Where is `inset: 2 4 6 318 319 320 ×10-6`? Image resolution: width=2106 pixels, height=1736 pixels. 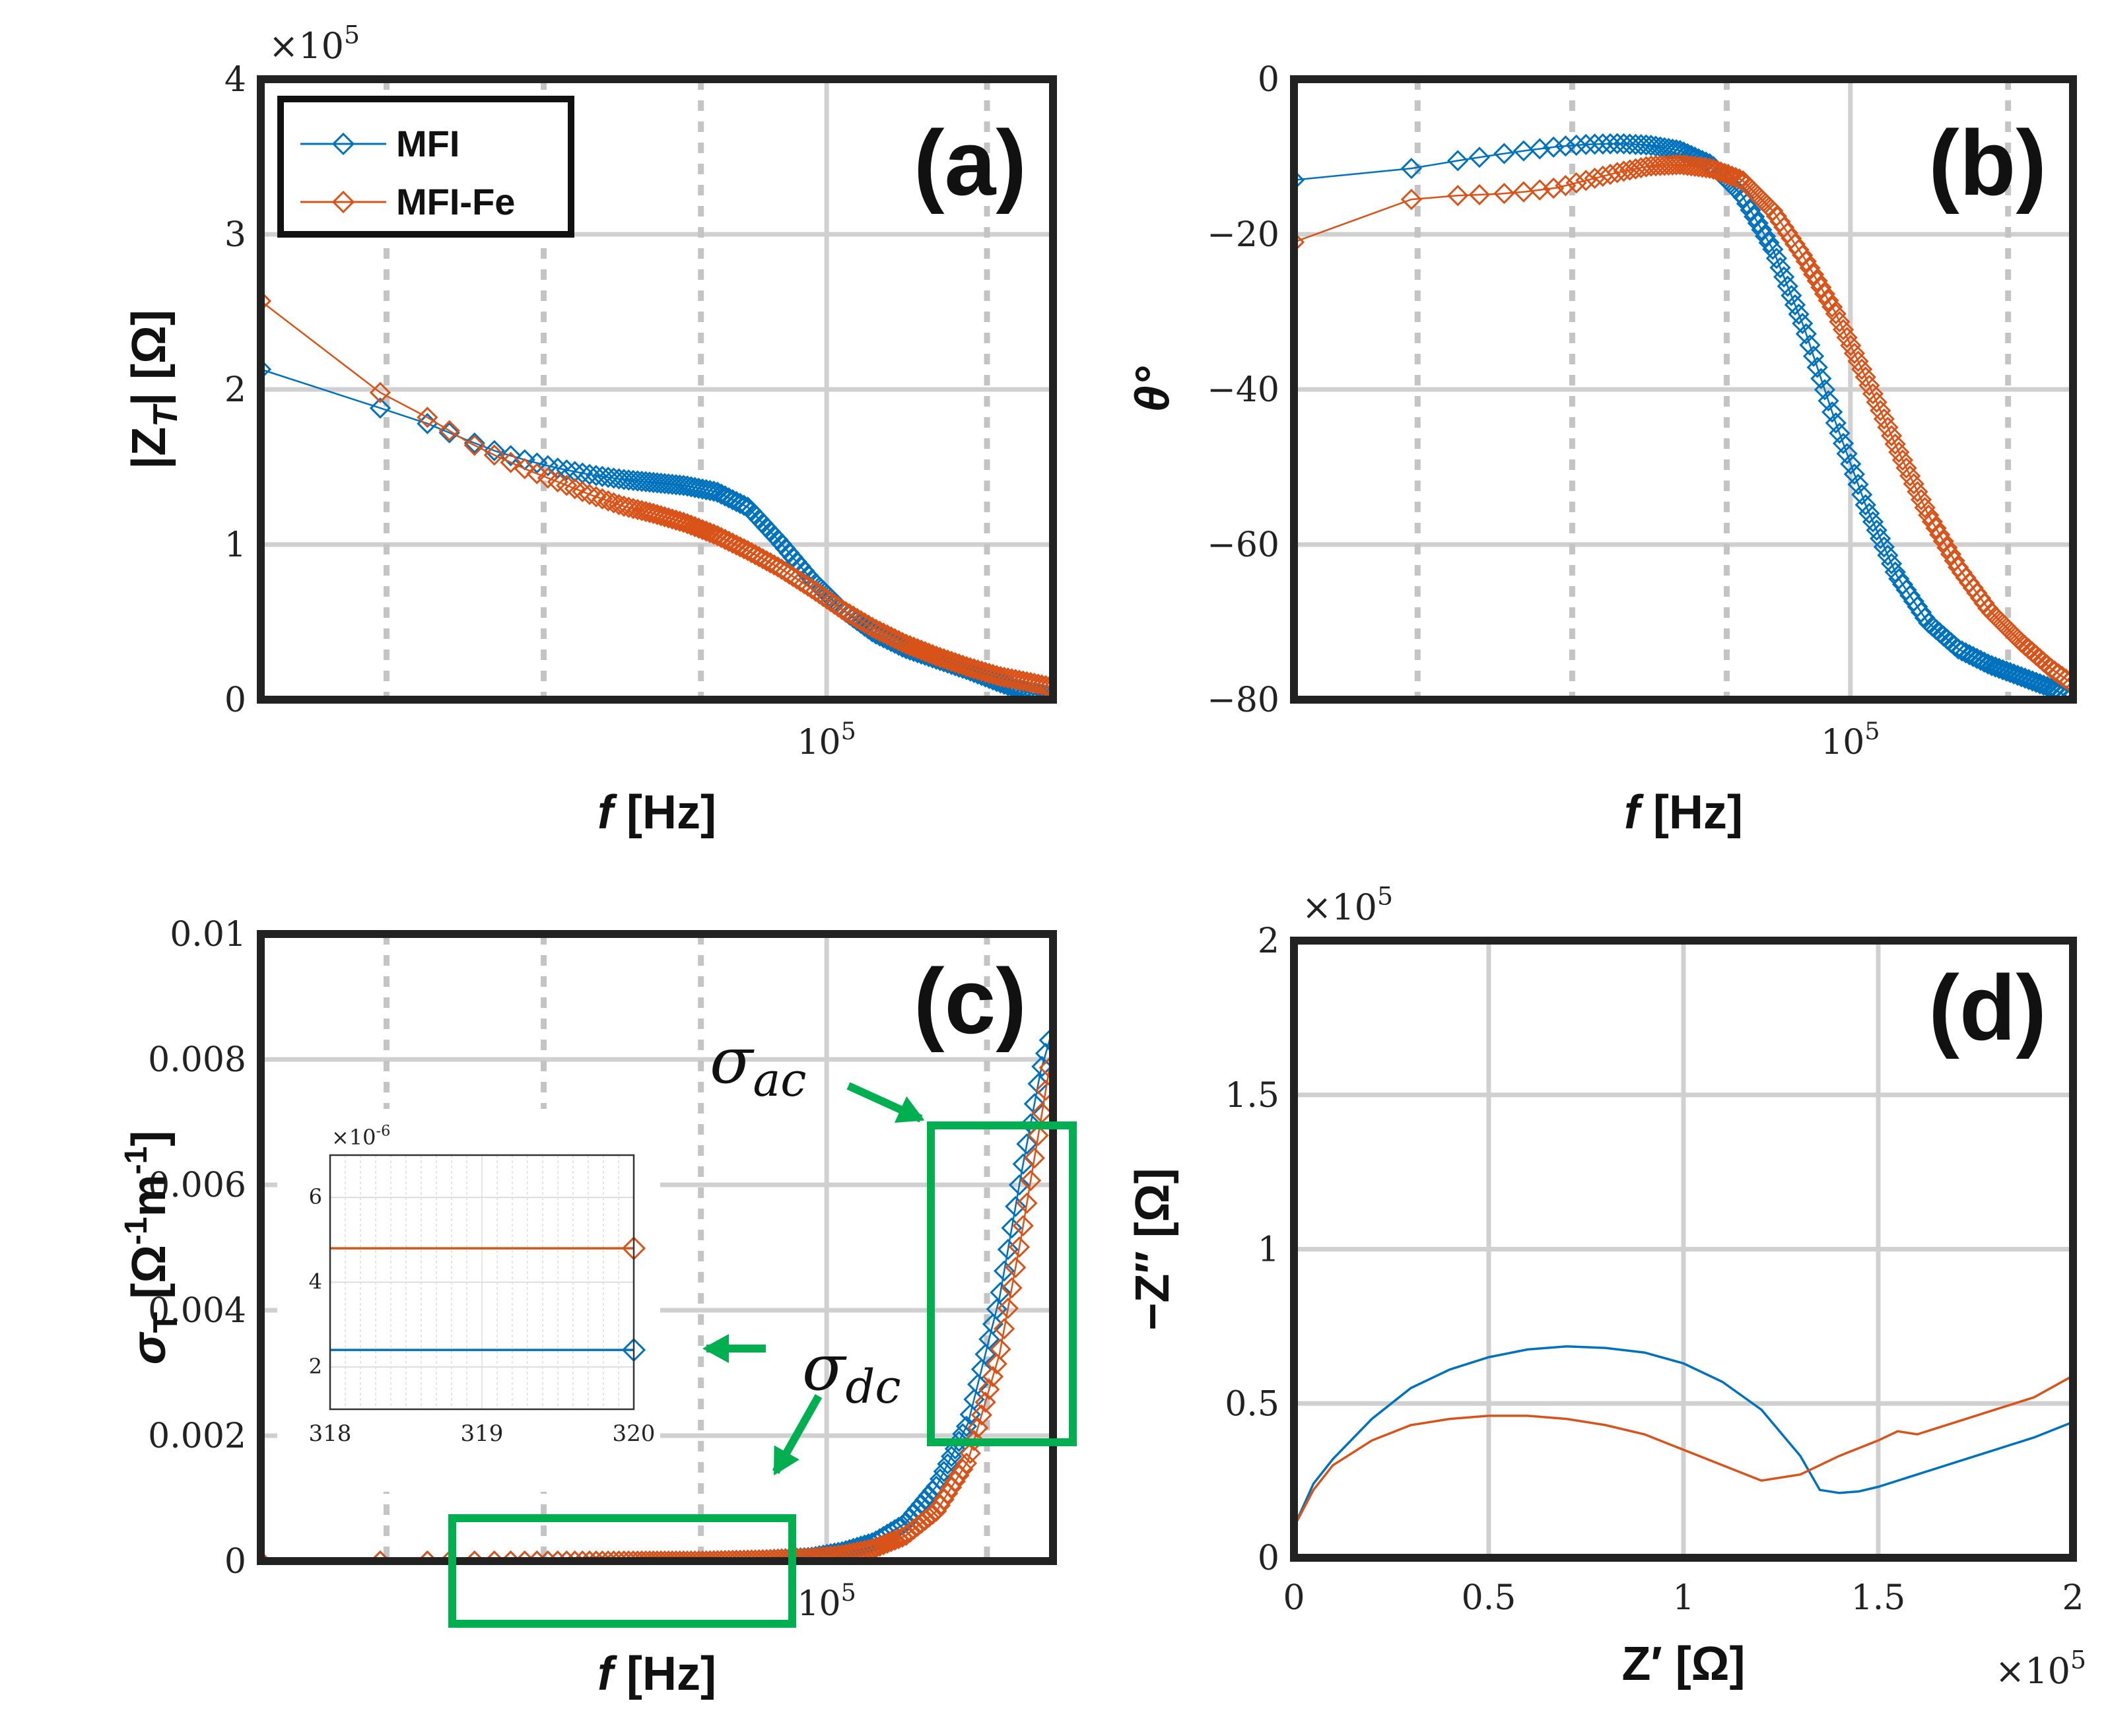
inset: 2 4 6 318 319 320 ×10-6 is located at coordinates (469, 1300).